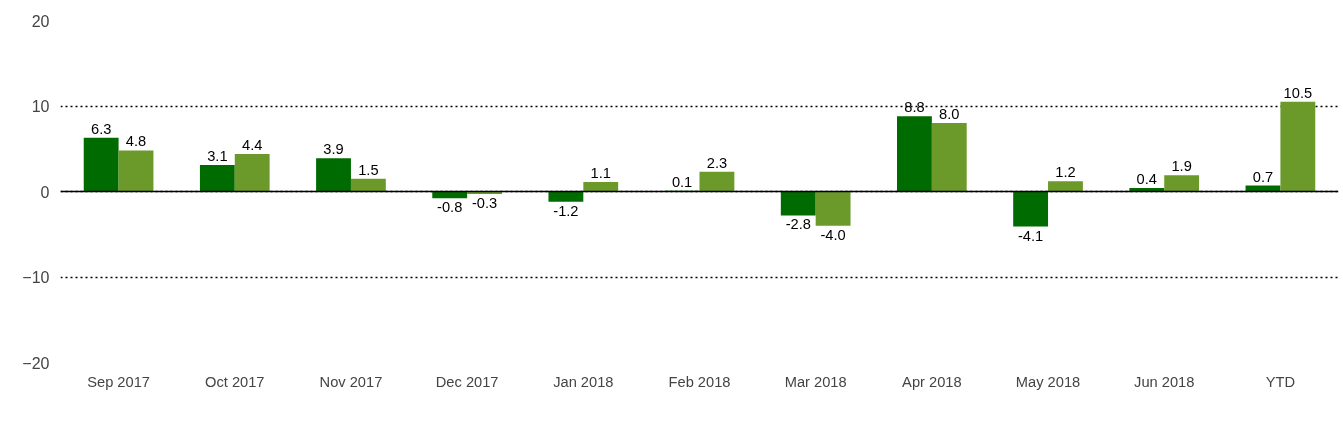 This screenshot has width=1343, height=432. Describe the element at coordinates (45, 192) in the screenshot. I see `y-tick-label: 0` at that location.